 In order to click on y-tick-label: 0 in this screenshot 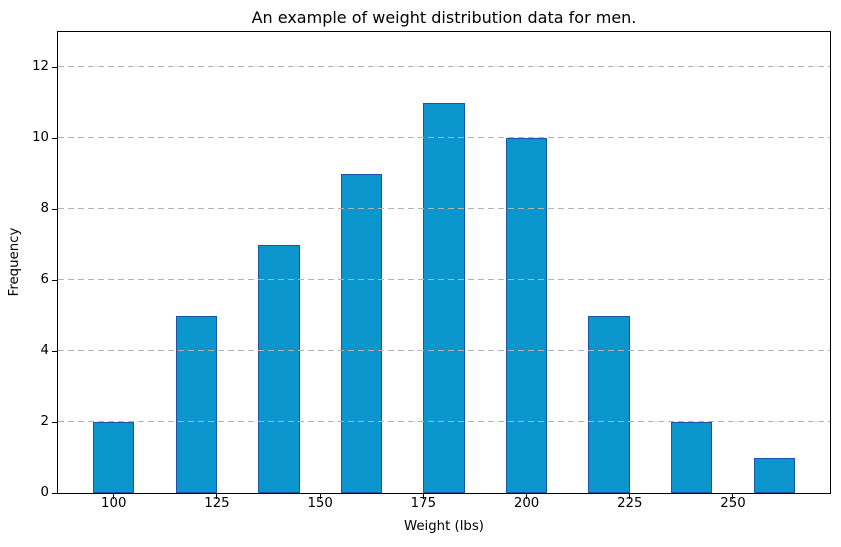, I will do `click(44, 492)`.